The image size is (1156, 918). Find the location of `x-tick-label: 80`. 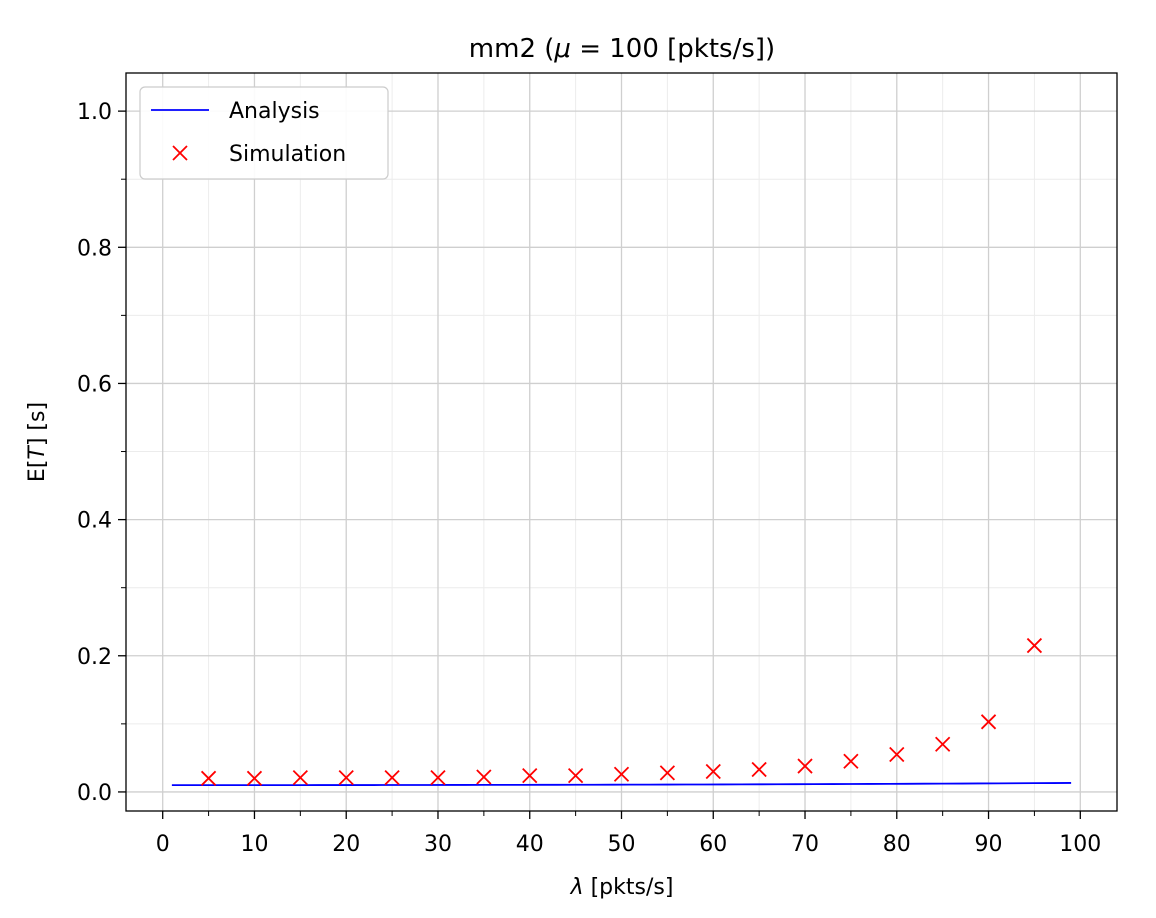

x-tick-label: 80 is located at coordinates (897, 844).